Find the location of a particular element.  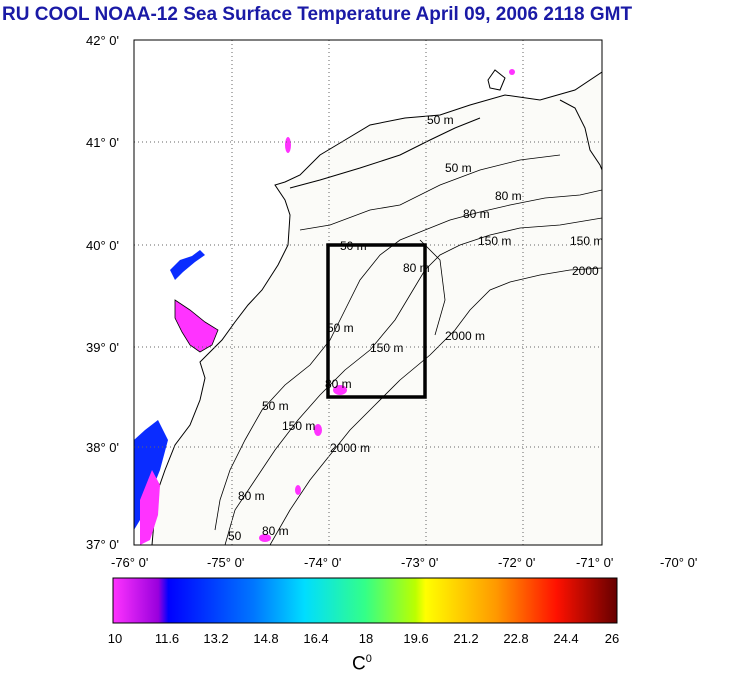

color-bar-unit: C0 is located at coordinates (362, 664).